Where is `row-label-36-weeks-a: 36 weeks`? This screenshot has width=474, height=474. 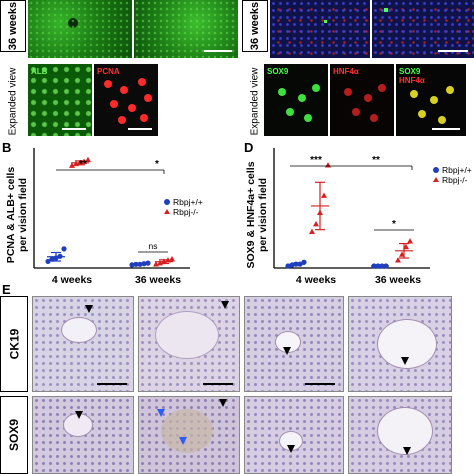 row-label-36-weeks-a: 36 weeks is located at coordinates (13, 26).